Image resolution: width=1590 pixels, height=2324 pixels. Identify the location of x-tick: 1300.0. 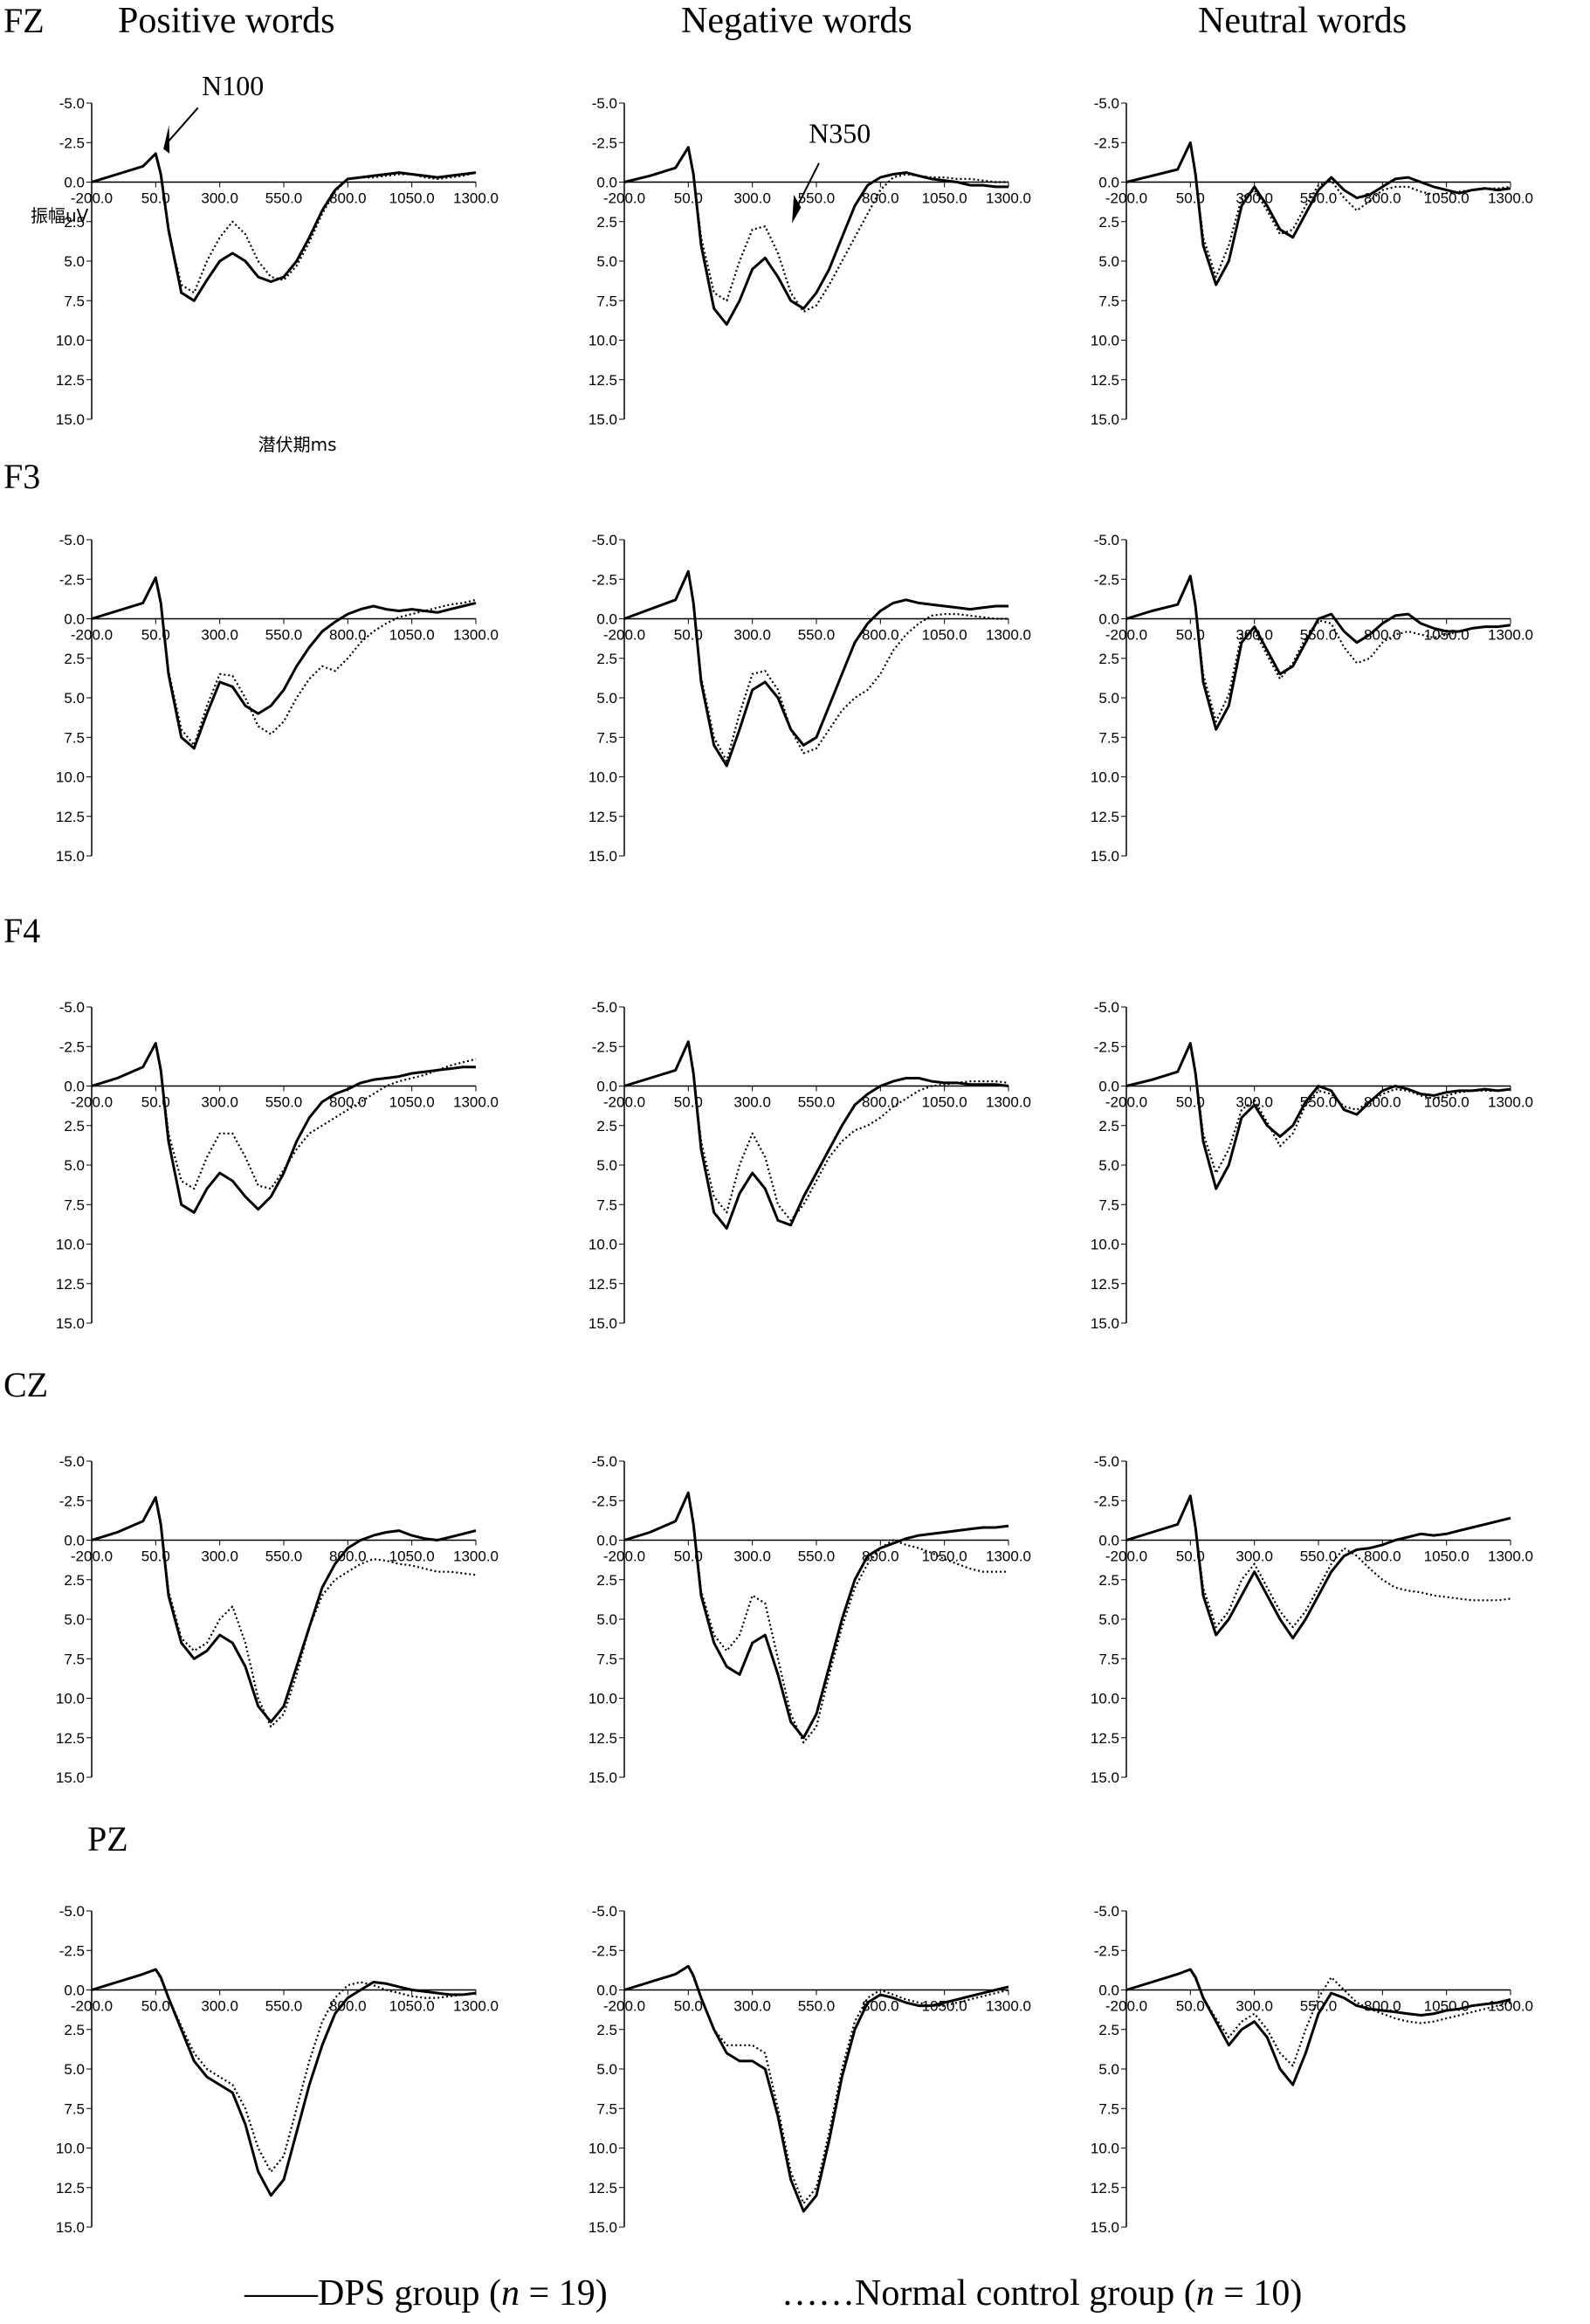
(476, 631).